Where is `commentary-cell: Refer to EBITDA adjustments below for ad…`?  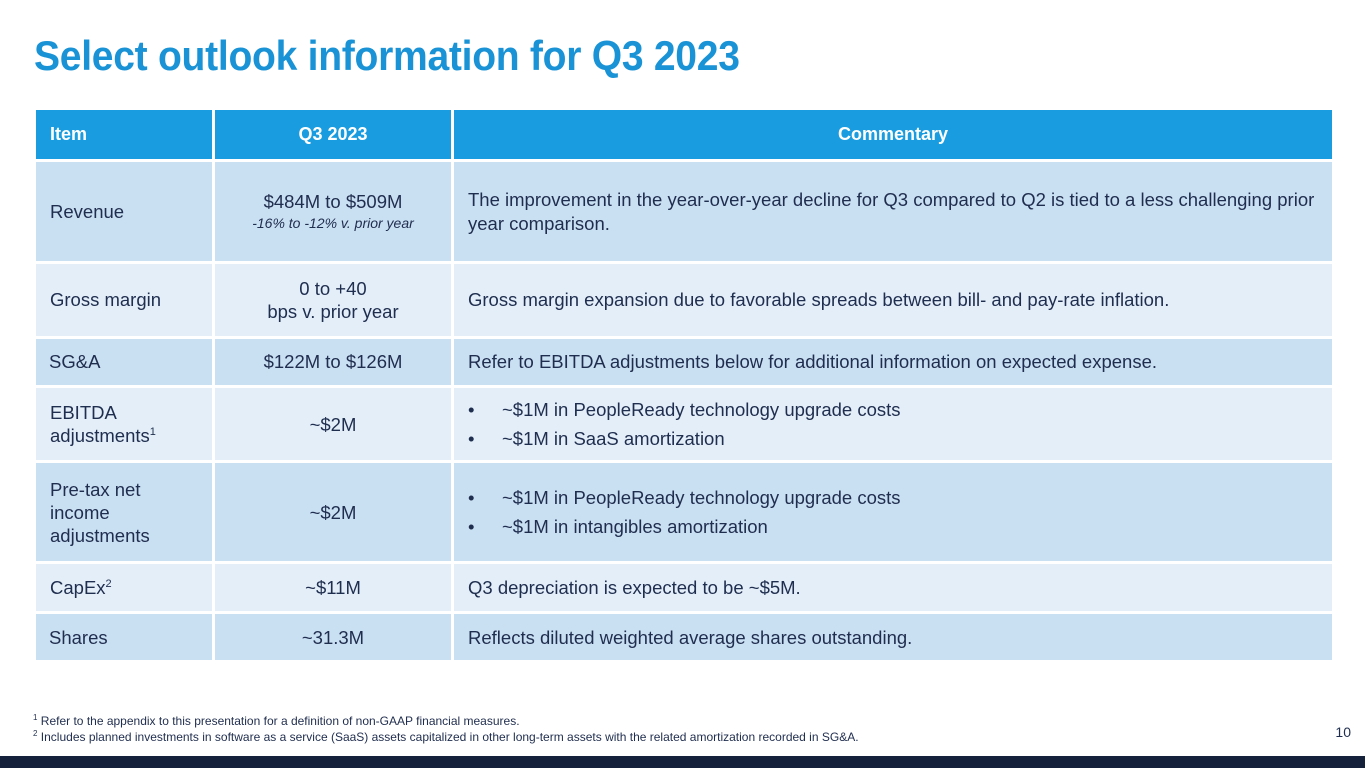
commentary-cell: Refer to EBITDA adjustments below for ad… is located at coordinates (893, 362).